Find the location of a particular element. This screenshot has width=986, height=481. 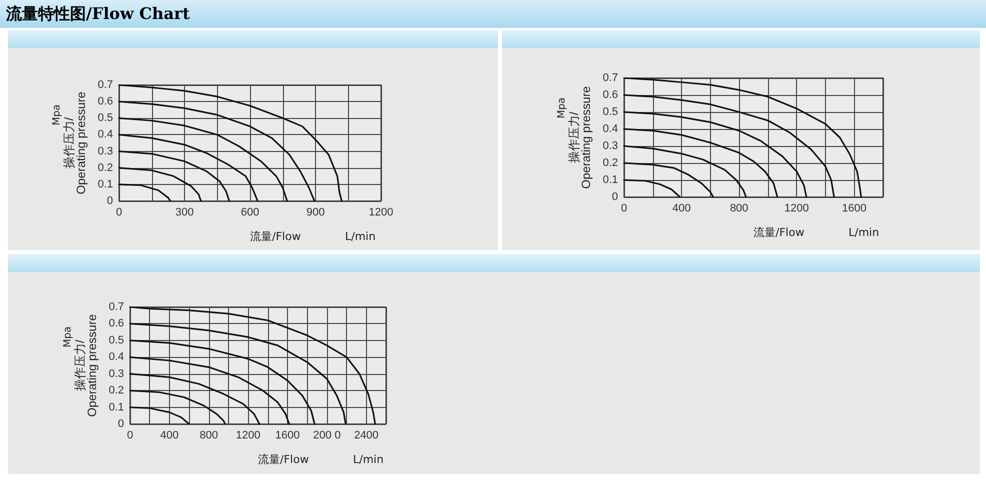

chart-title: 流量特性图/Flow Chart is located at coordinates (493, 14).